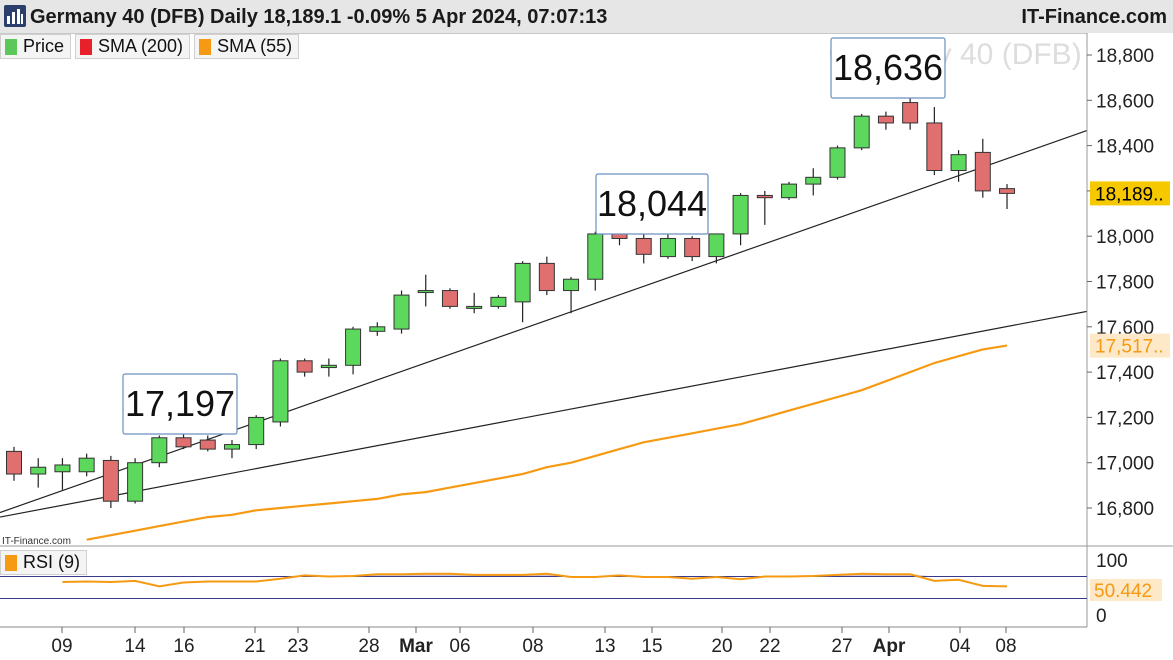 This screenshot has height=660, width=1173. What do you see at coordinates (1123, 591) in the screenshot?
I see `rsi-last-label: 50.442` at bounding box center [1123, 591].